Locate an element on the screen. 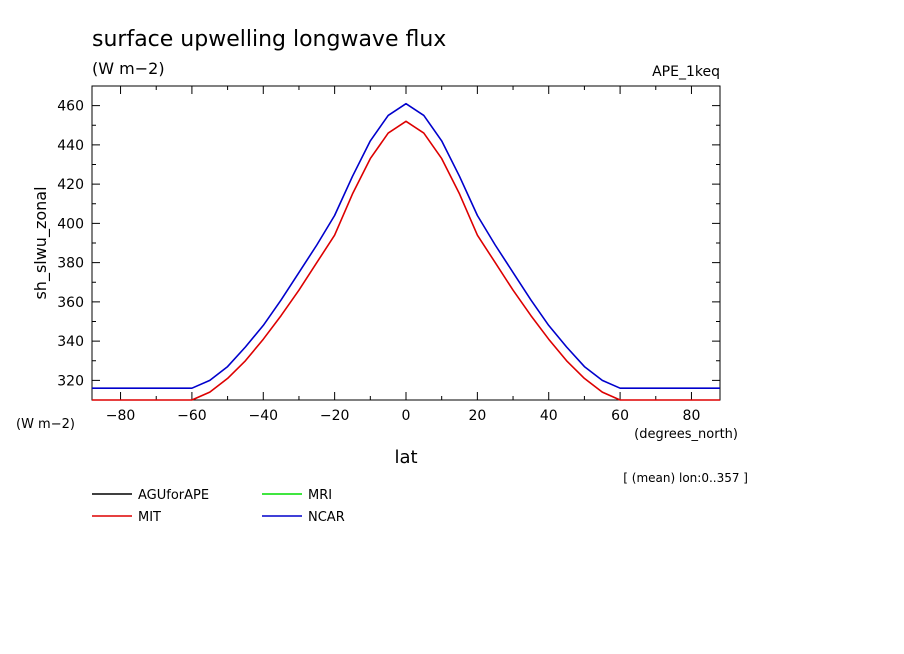 The width and height of the screenshot is (904, 654). x-tick-label: −60 is located at coordinates (192, 416).